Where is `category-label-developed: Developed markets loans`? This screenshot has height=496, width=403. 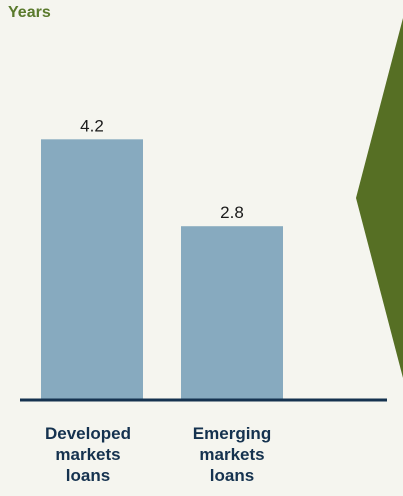
category-label-developed: Developed markets loans is located at coordinates (88, 454).